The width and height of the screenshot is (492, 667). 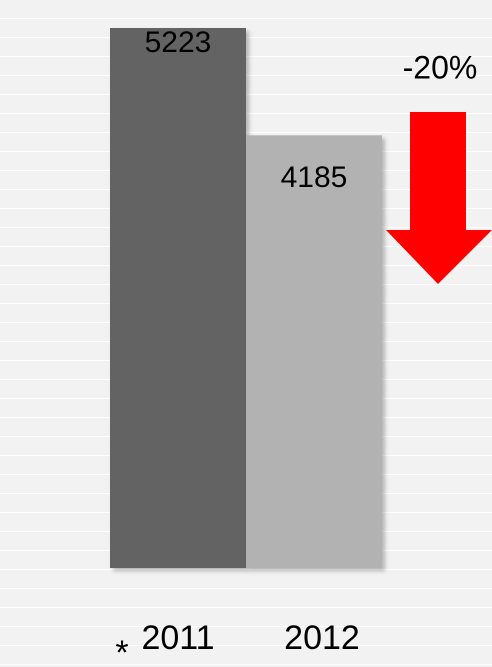 What do you see at coordinates (314, 177) in the screenshot?
I see `data-label: 4185` at bounding box center [314, 177].